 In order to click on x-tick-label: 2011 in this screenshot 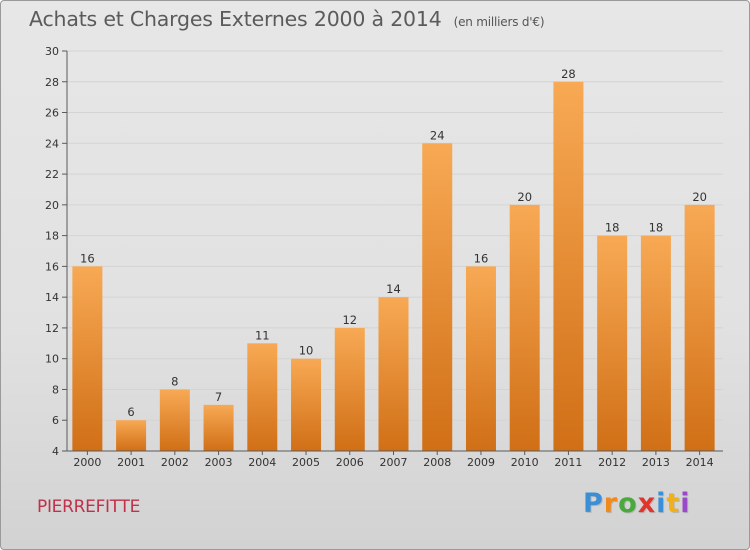, I will do `click(568, 462)`.